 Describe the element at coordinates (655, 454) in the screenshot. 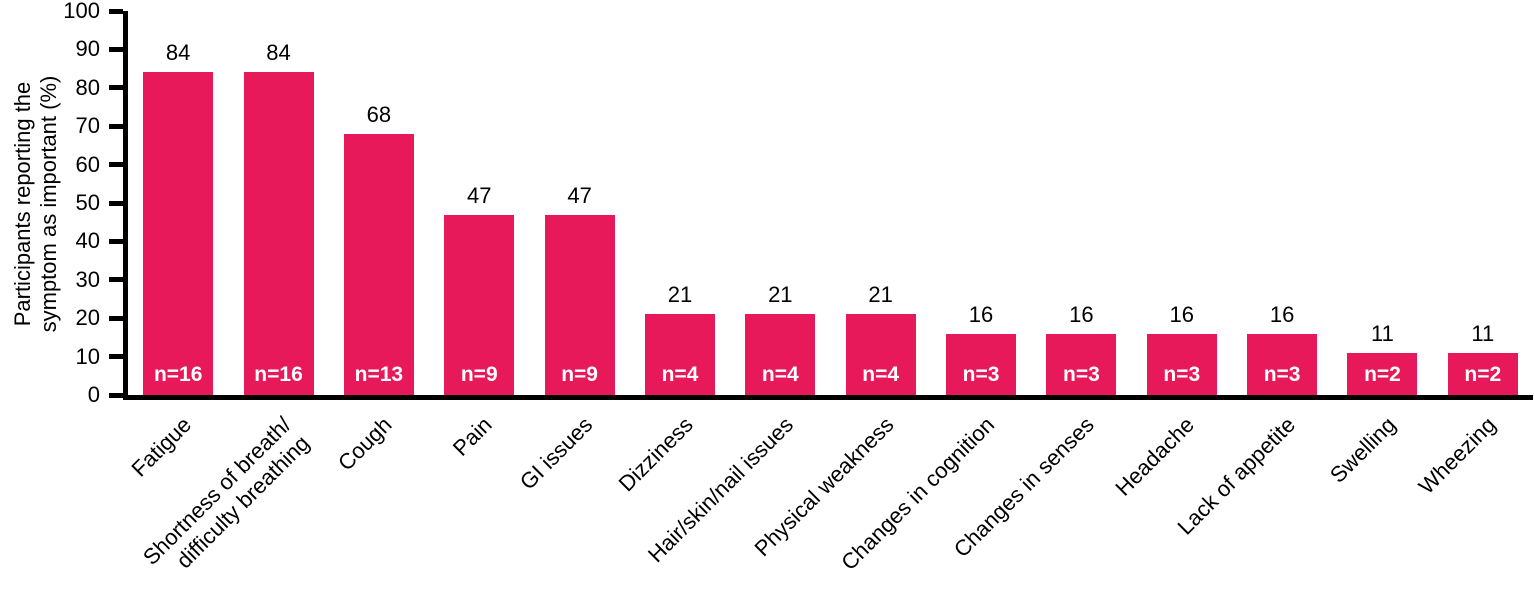

I see `x-category-label: Dizziness` at that location.